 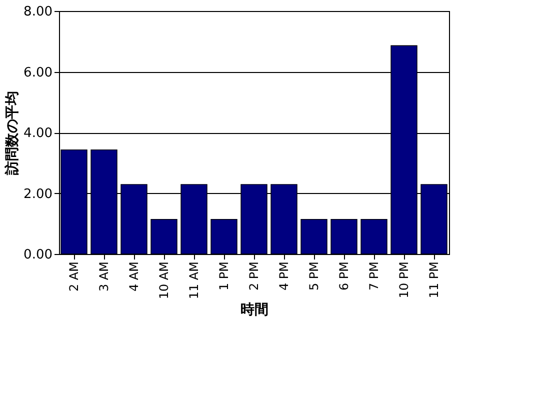 I want to click on x-tick-label: 2 PM, so click(x=254, y=276).